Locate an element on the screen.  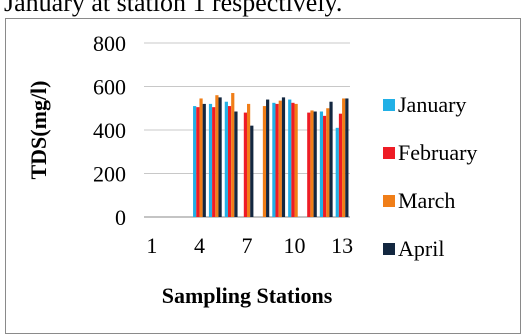
x-tick-label: 7 is located at coordinates (247, 245).